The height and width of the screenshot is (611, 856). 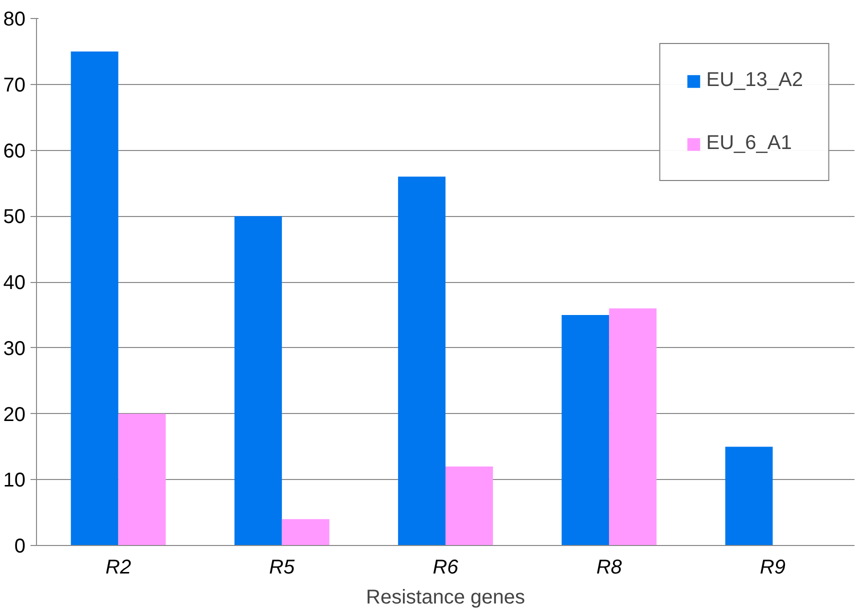 I want to click on y-tick-label: 40, so click(x=14, y=283).